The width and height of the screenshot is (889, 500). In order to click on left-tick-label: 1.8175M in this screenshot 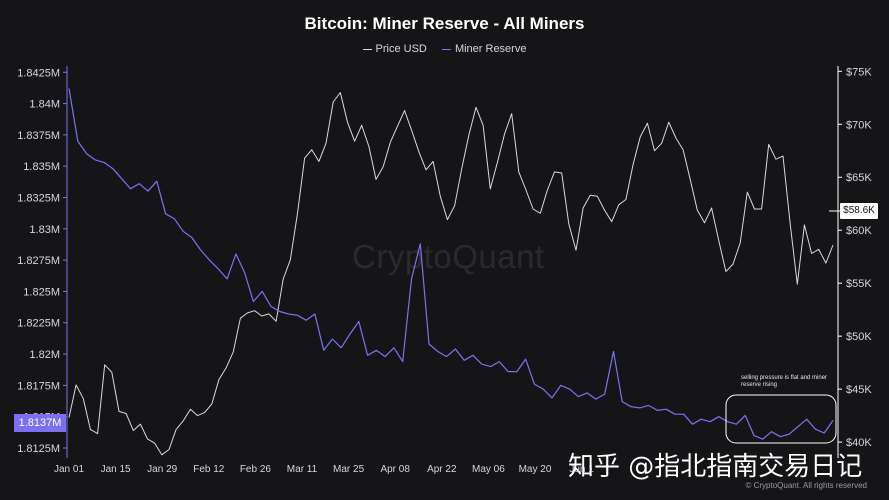, I will do `click(38, 386)`.